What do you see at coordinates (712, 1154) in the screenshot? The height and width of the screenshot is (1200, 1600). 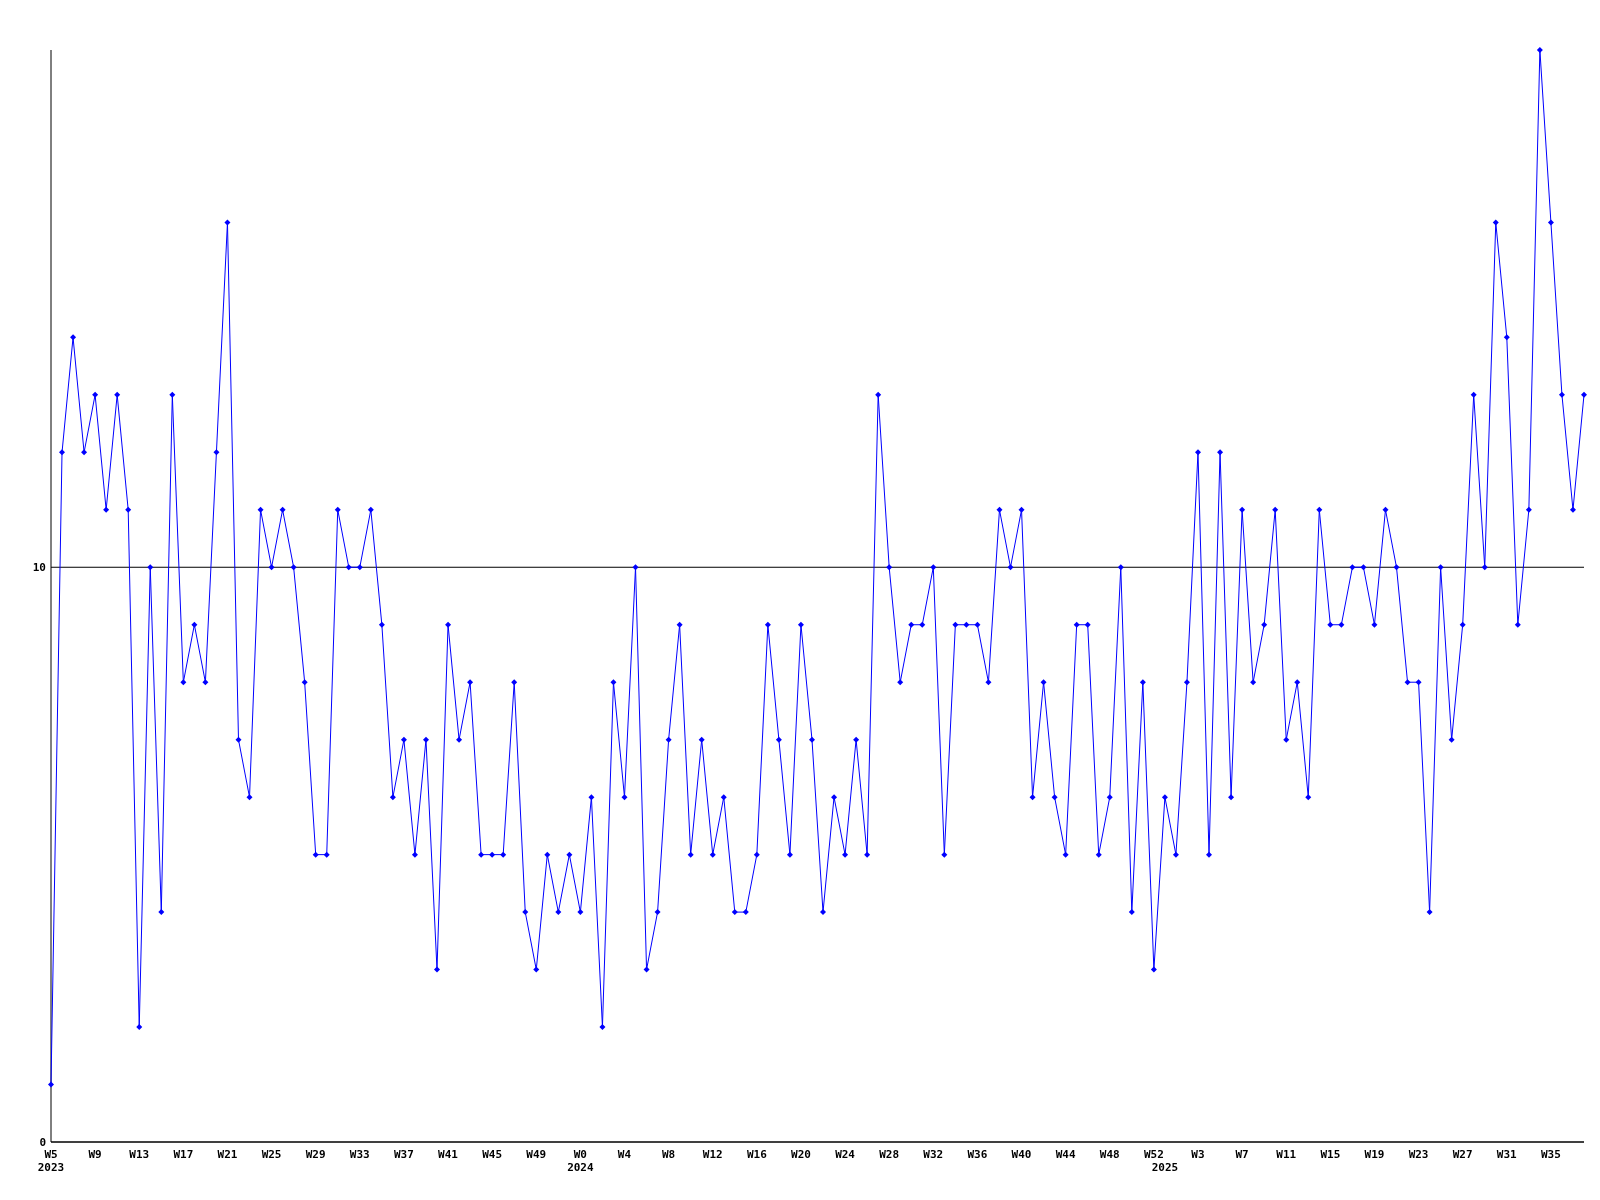 I see `x-tick-label: W12` at bounding box center [712, 1154].